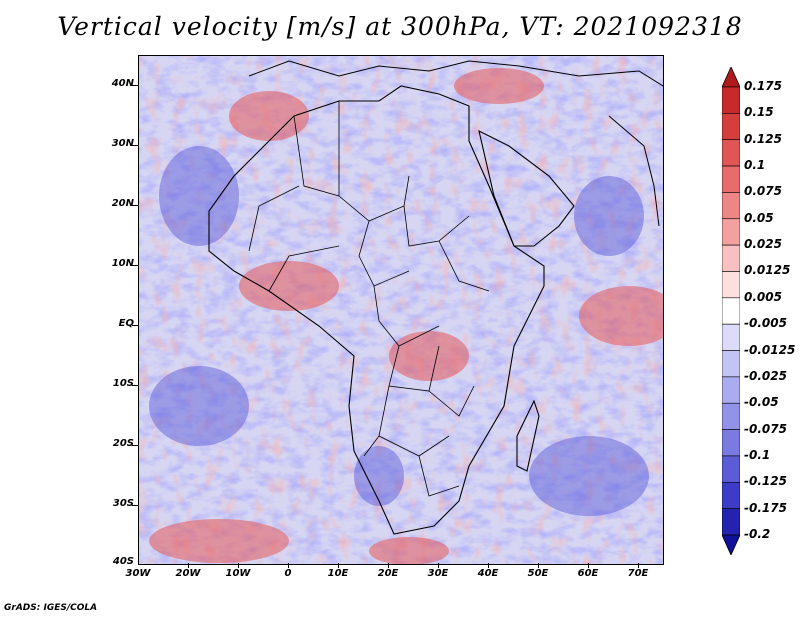 This screenshot has width=800, height=618. What do you see at coordinates (765, 323) in the screenshot?
I see `colorbar-tick-label: -0.005` at bounding box center [765, 323].